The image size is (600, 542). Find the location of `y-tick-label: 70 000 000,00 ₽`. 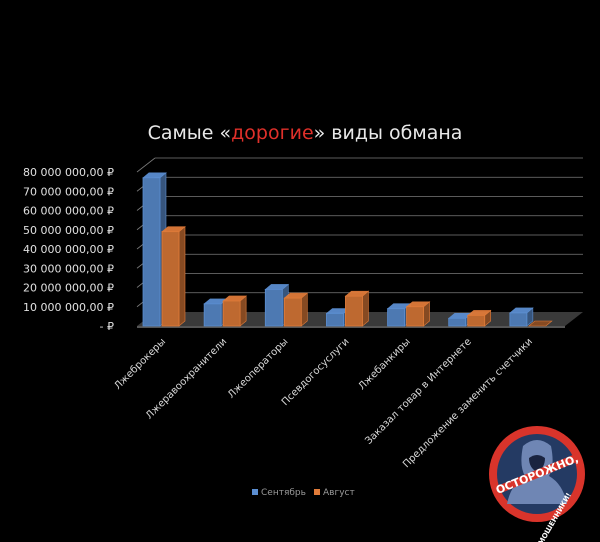

y-tick-label: 70 000 000,00 ₽ is located at coordinates (68, 191).